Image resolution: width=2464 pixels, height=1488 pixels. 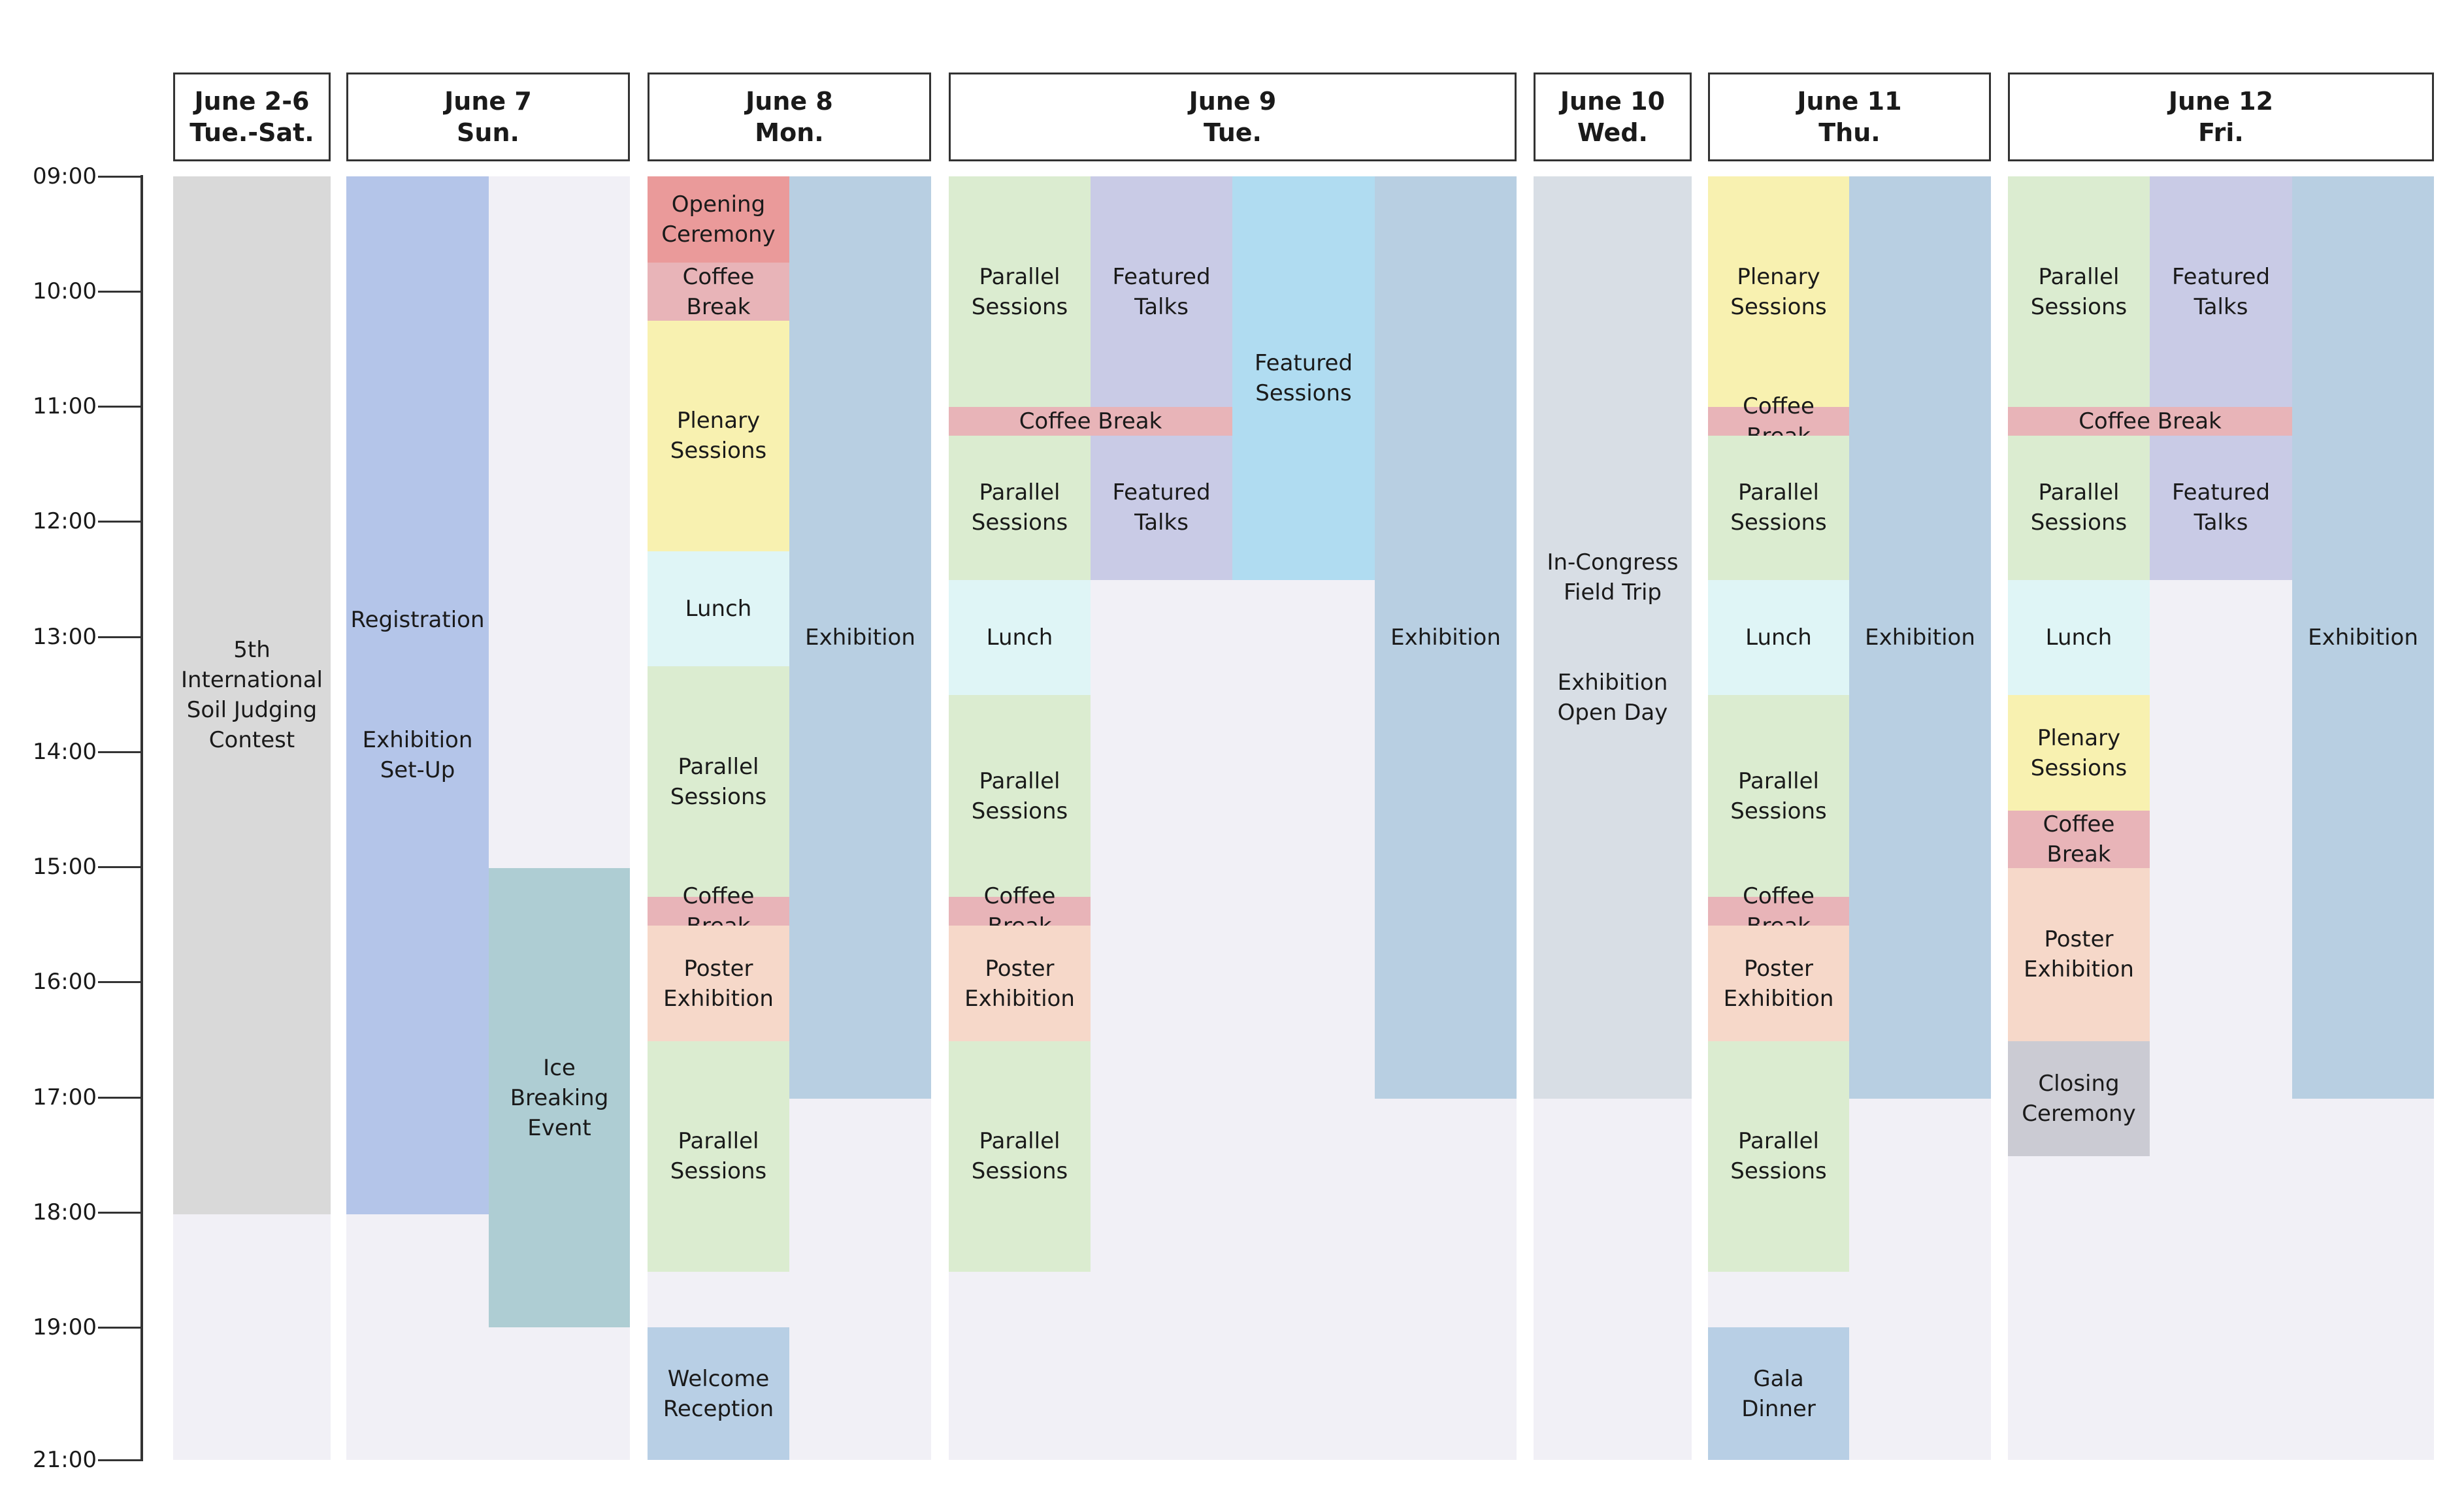 I want to click on featured-sessions-label: Featured Sessions, so click(x=1303, y=378).